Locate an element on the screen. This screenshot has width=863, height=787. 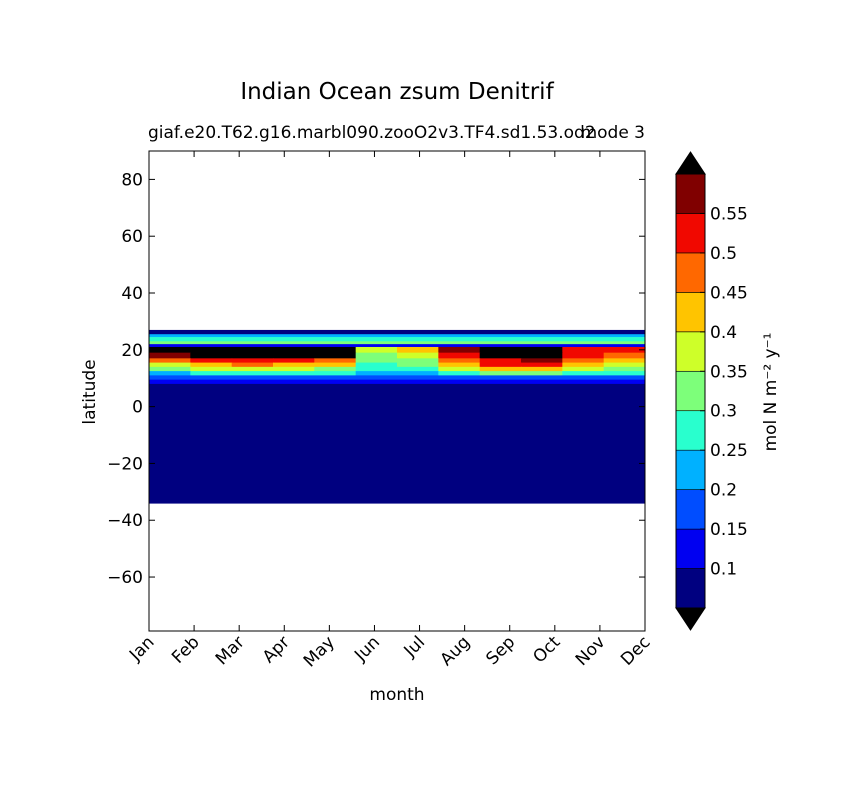
x-tick-label: Apr is located at coordinates (276, 649).